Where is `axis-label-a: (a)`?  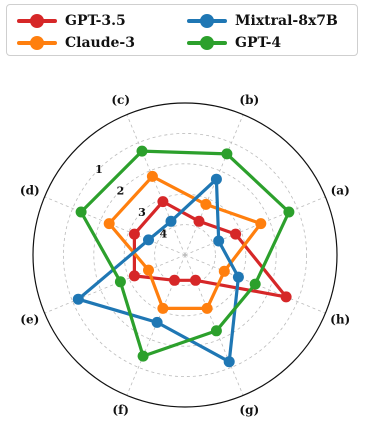
axis-label-a: (a) is located at coordinates (340, 191).